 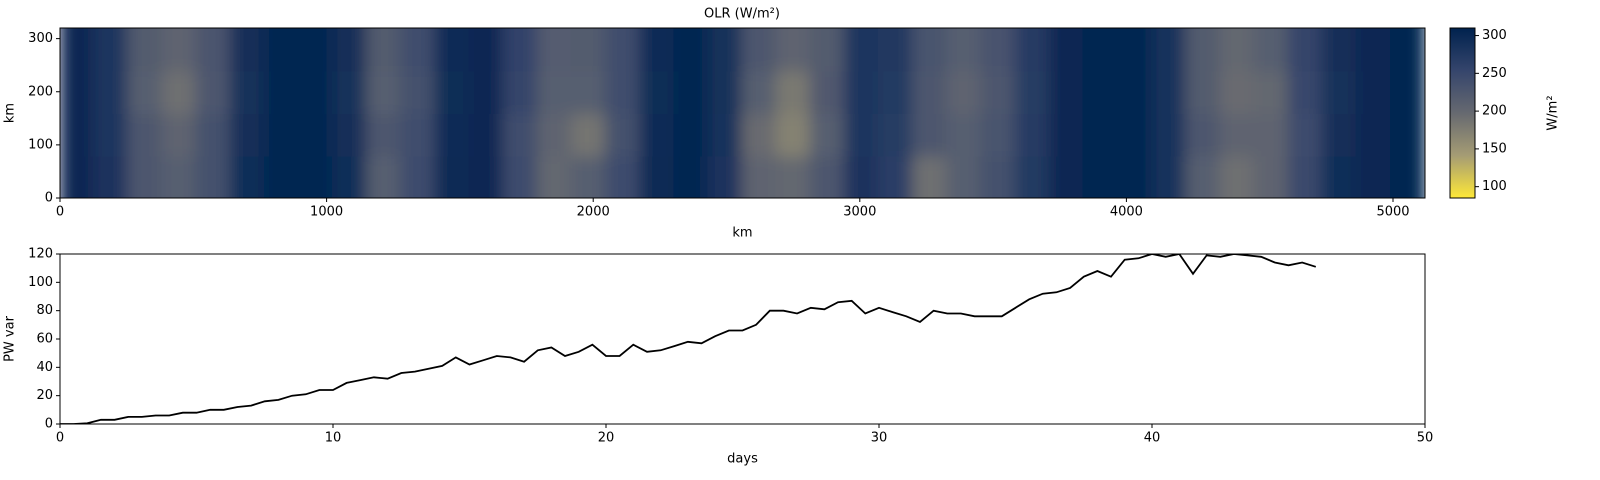 What do you see at coordinates (742, 459) in the screenshot?
I see `x-axis-label: days` at bounding box center [742, 459].